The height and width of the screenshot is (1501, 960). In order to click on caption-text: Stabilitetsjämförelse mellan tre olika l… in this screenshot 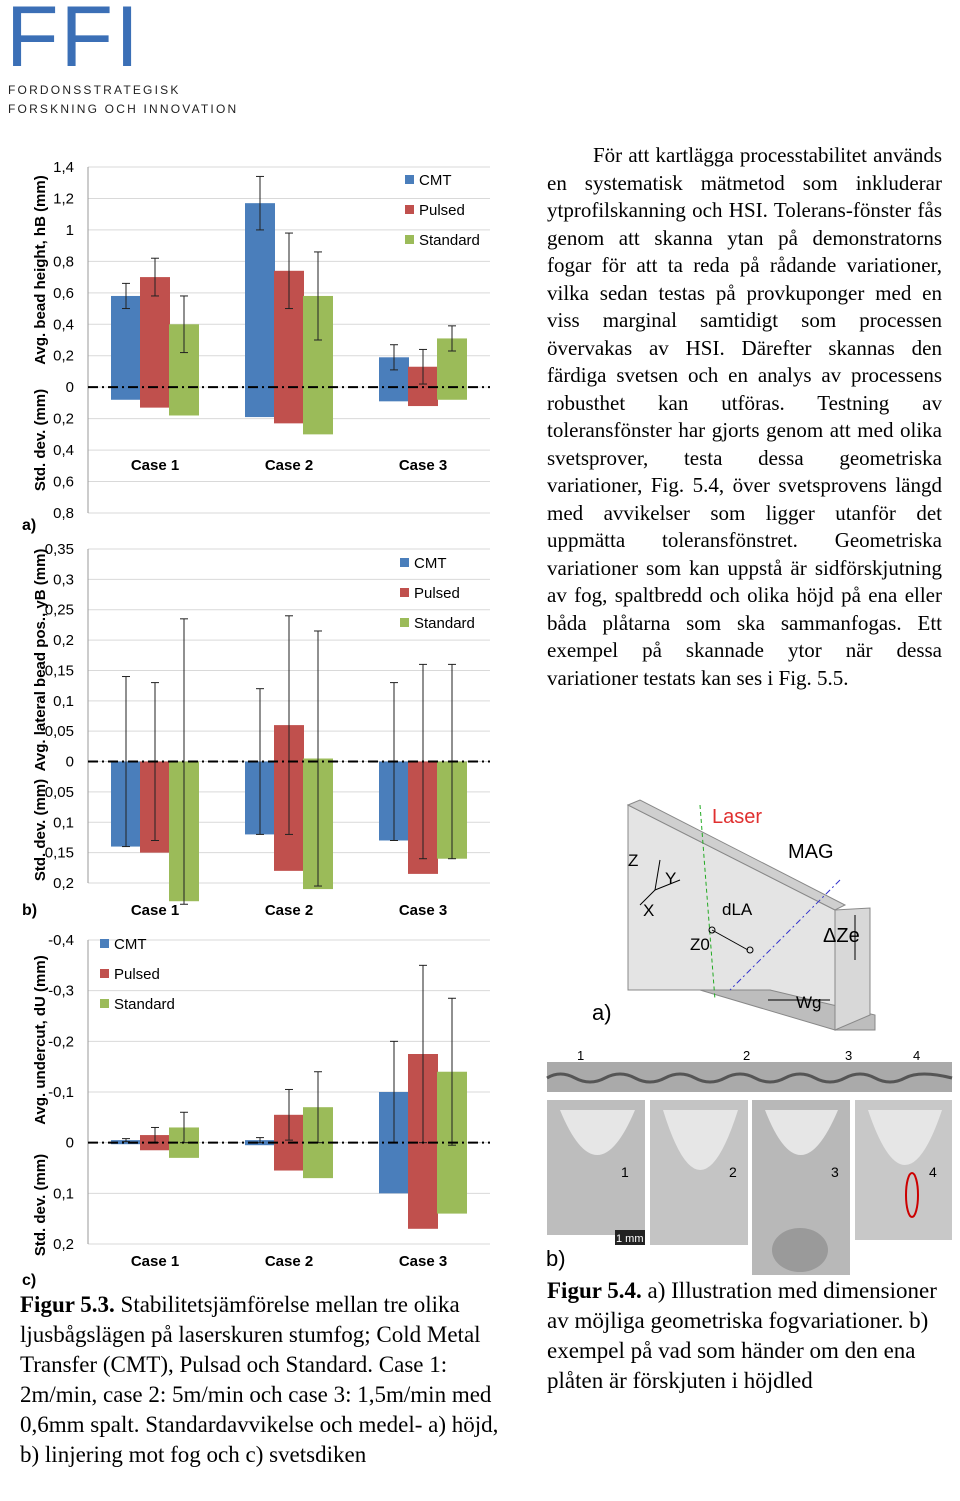, I will do `click(259, 1379)`.